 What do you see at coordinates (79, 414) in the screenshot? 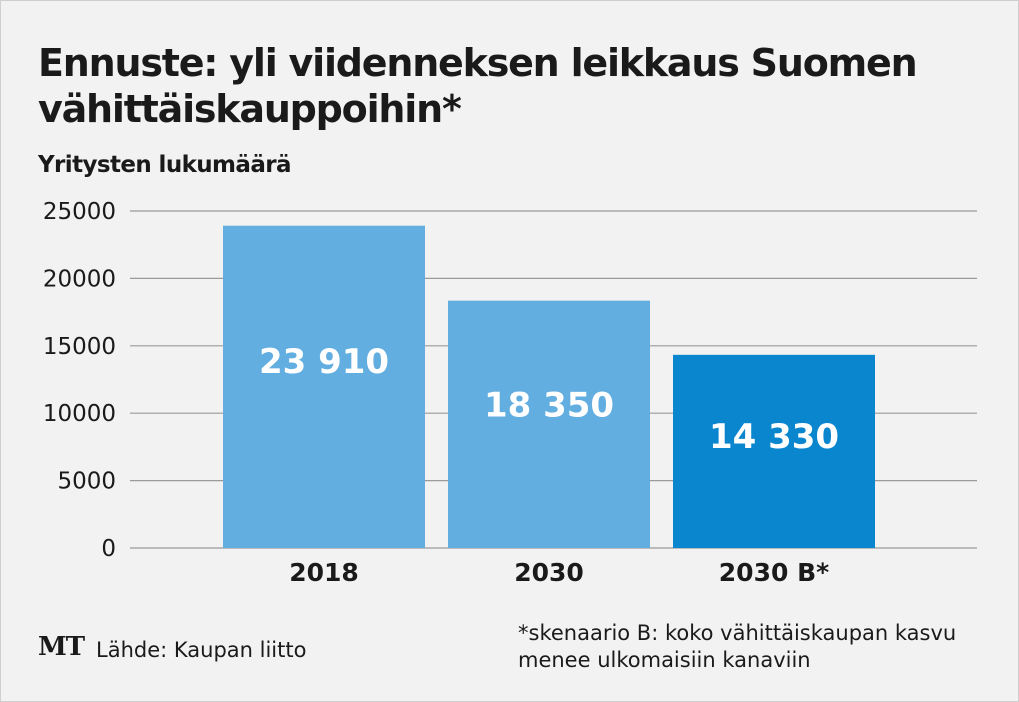
I see `y-tick-label: 10000` at bounding box center [79, 414].